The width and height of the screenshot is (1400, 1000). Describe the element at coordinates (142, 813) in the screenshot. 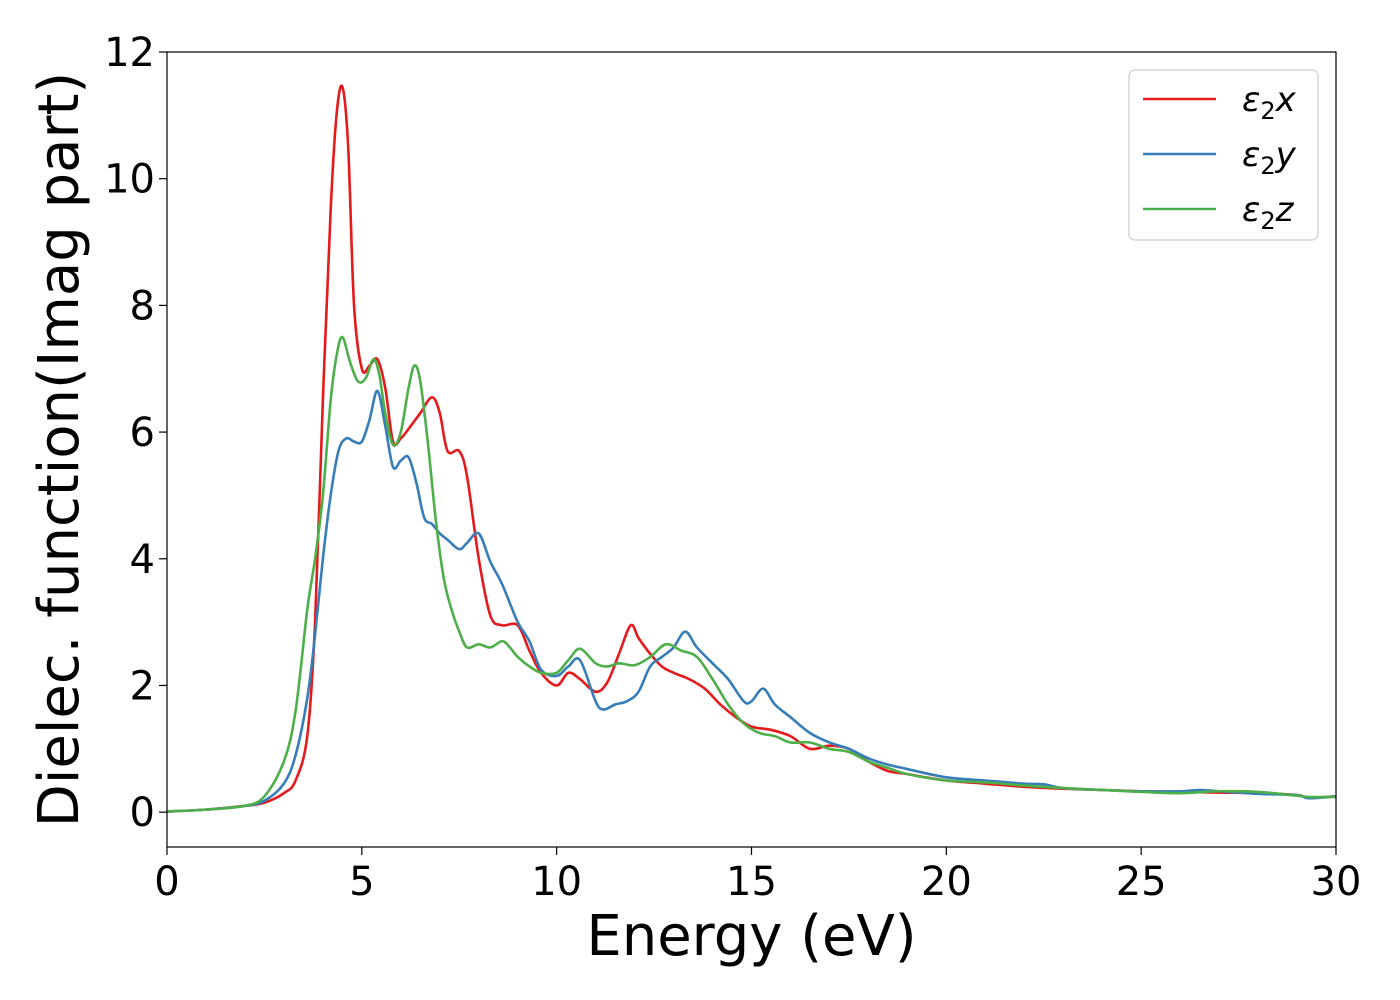

I see `y-tick-label: 0` at that location.